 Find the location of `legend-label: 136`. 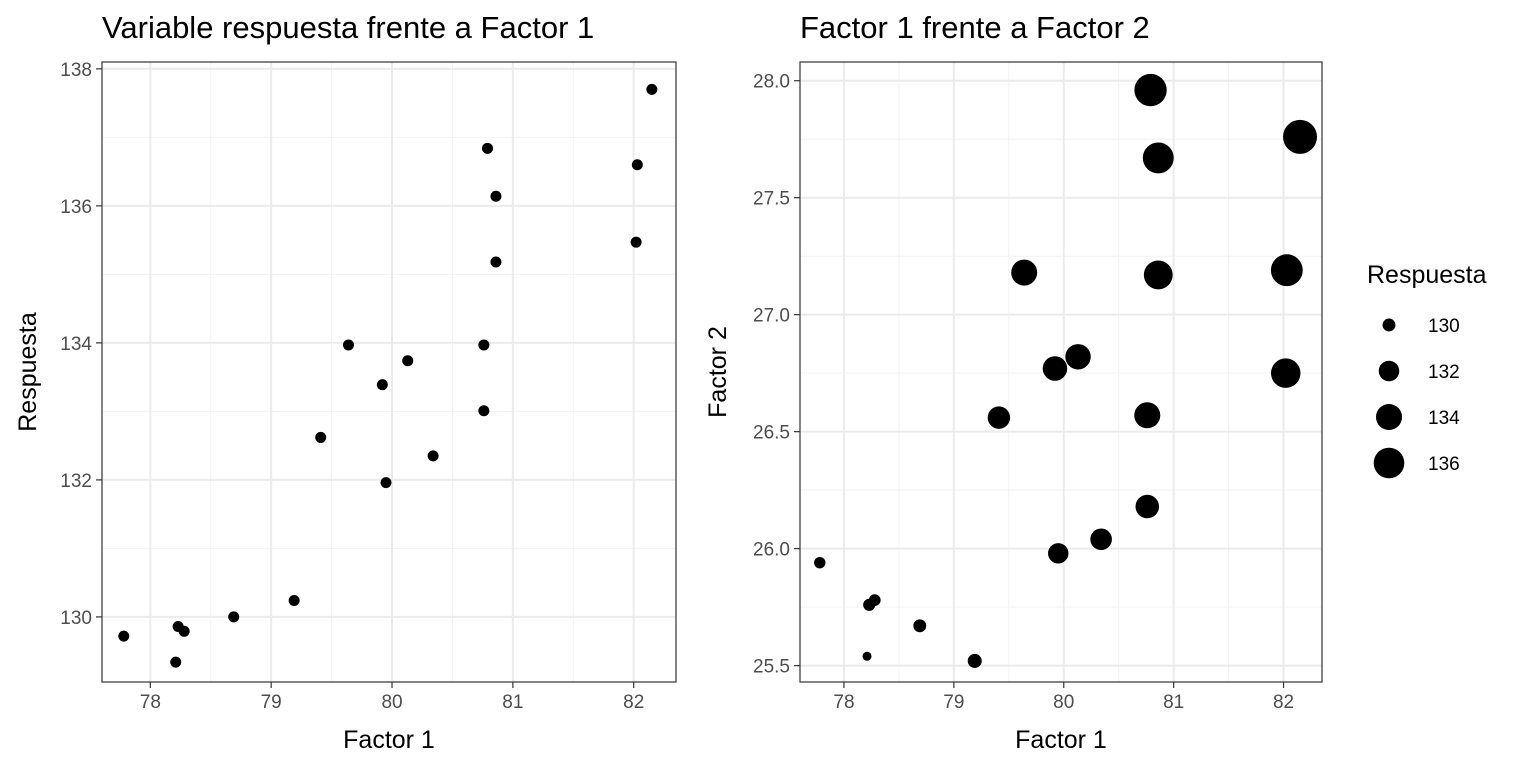

legend-label: 136 is located at coordinates (1444, 464).